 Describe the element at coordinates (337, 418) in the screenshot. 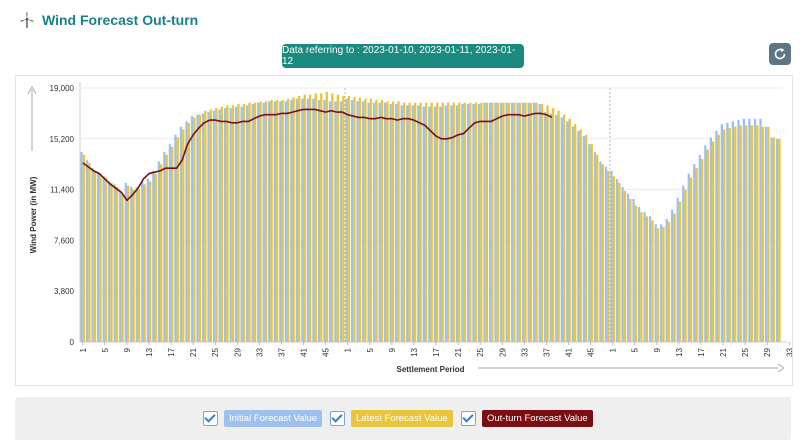

I see `latest-forecast-checkbox` at that location.